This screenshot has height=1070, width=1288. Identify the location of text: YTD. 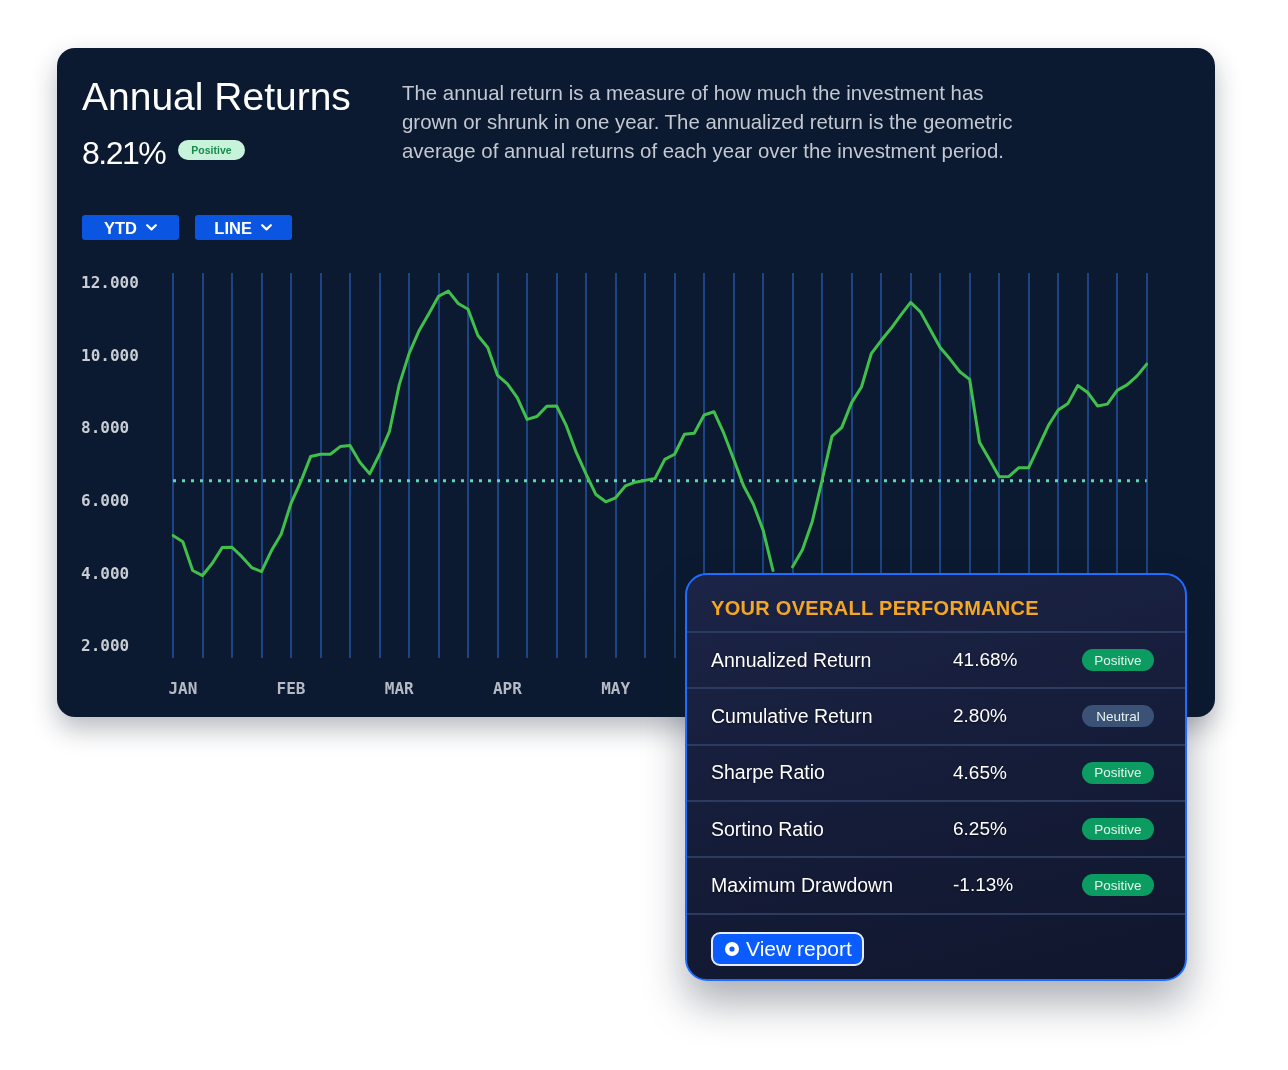
(120, 227).